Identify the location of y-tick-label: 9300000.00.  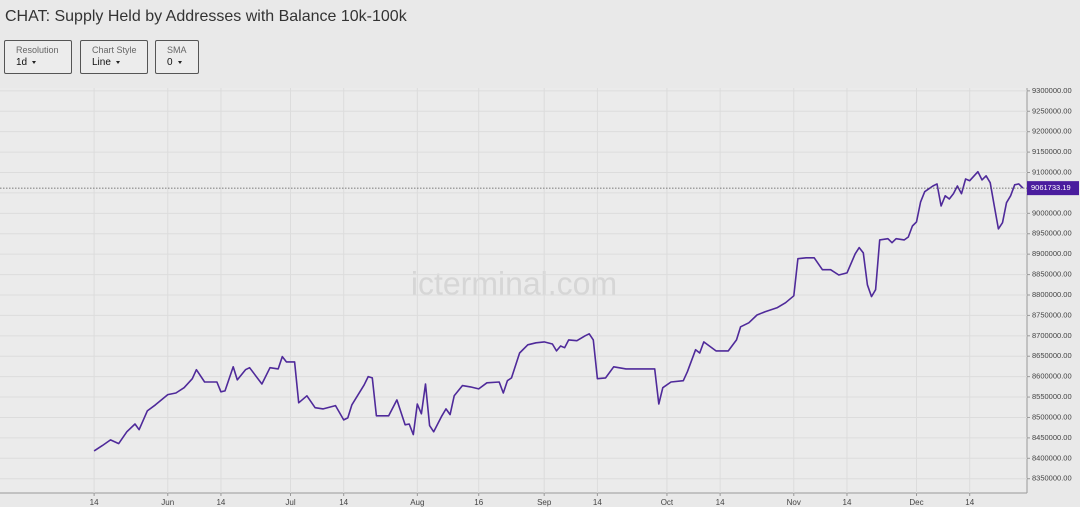
(1052, 90).